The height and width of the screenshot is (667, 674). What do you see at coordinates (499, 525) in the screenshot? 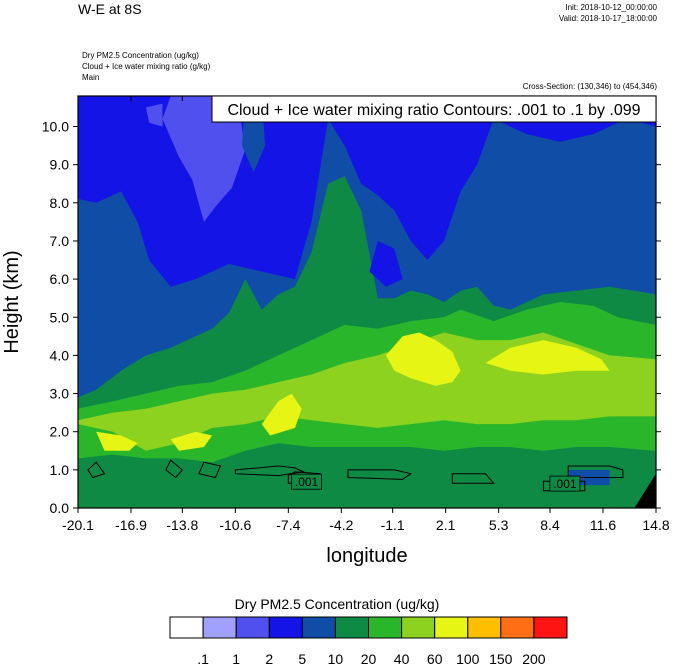
I see `x-tick-label-8: 5.3` at bounding box center [499, 525].